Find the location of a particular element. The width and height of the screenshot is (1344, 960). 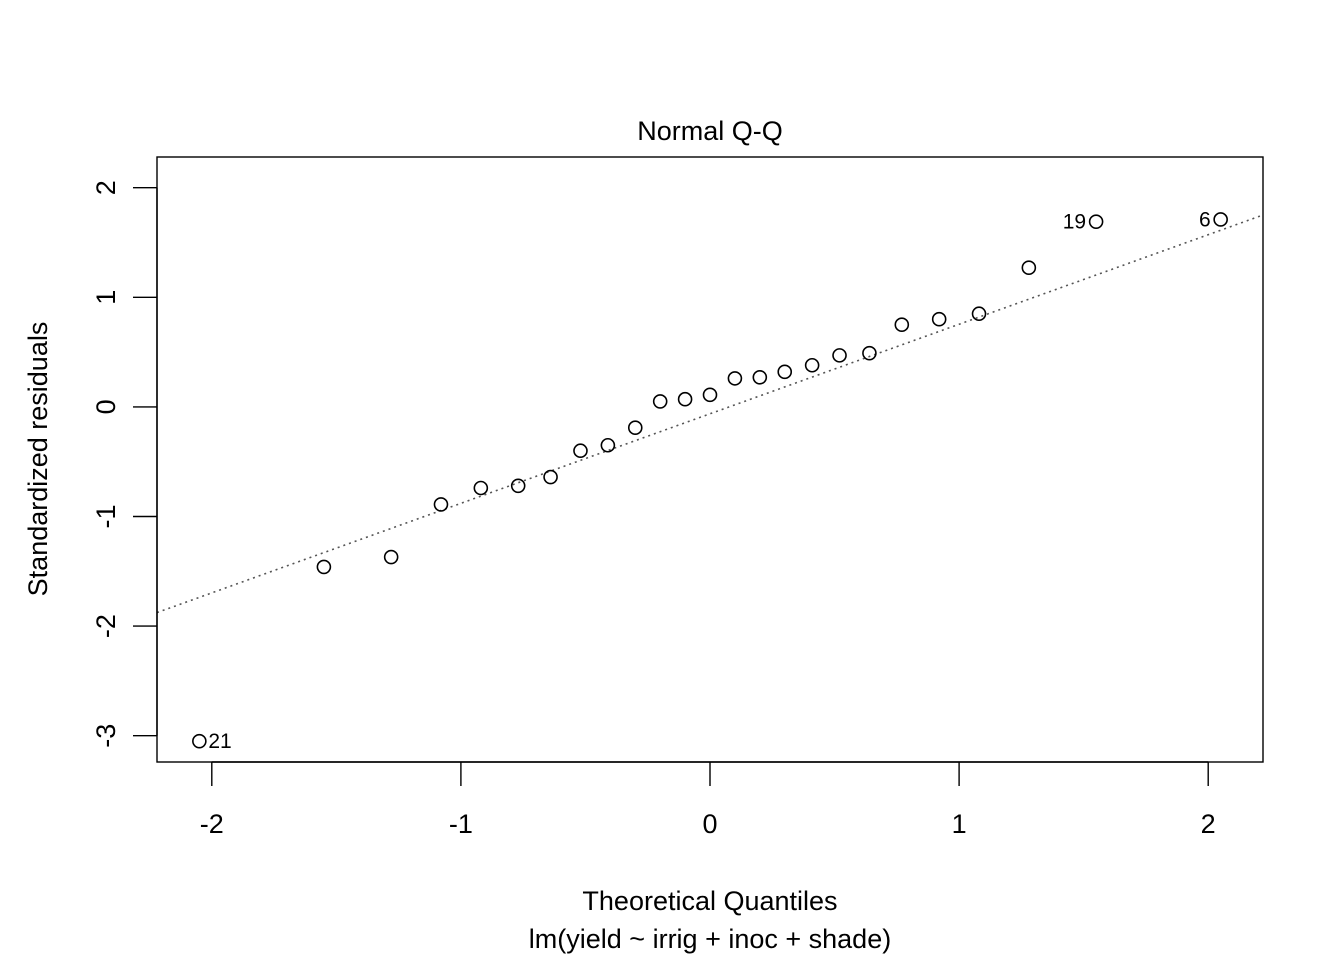

point-label: 6 is located at coordinates (1205, 219).